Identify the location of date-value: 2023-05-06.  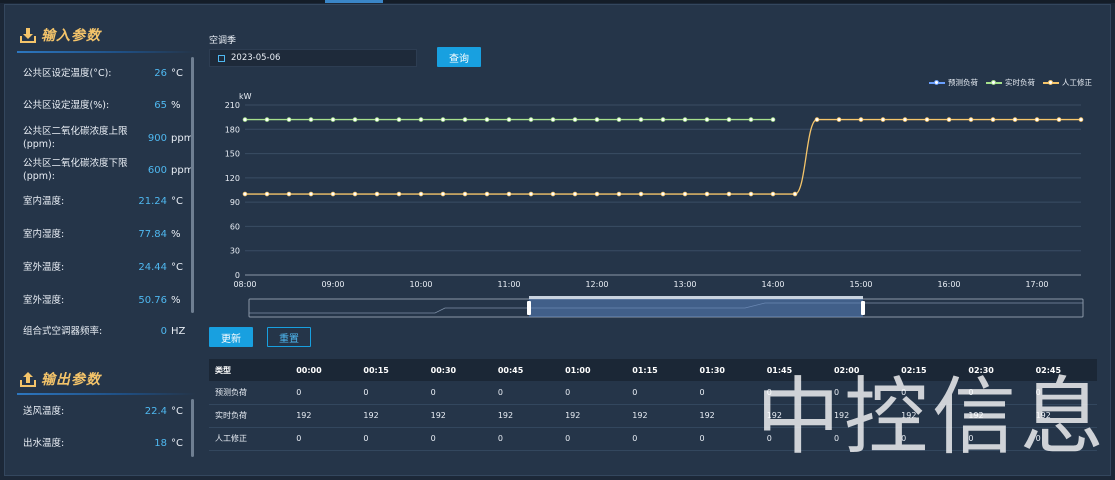
(256, 58).